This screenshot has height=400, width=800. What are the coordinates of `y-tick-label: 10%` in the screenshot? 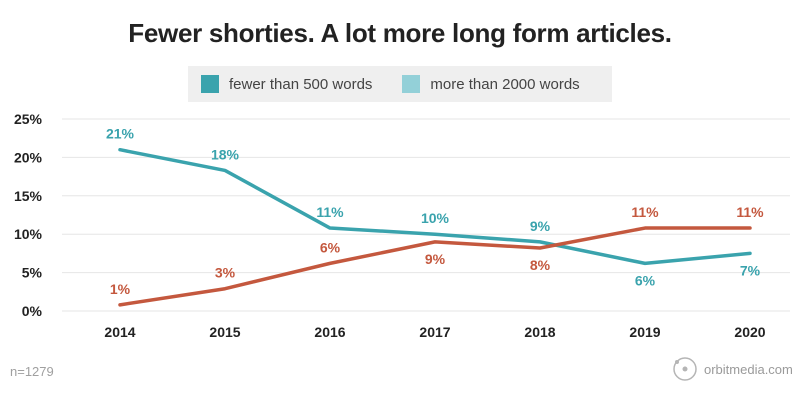 It's located at (28, 234).